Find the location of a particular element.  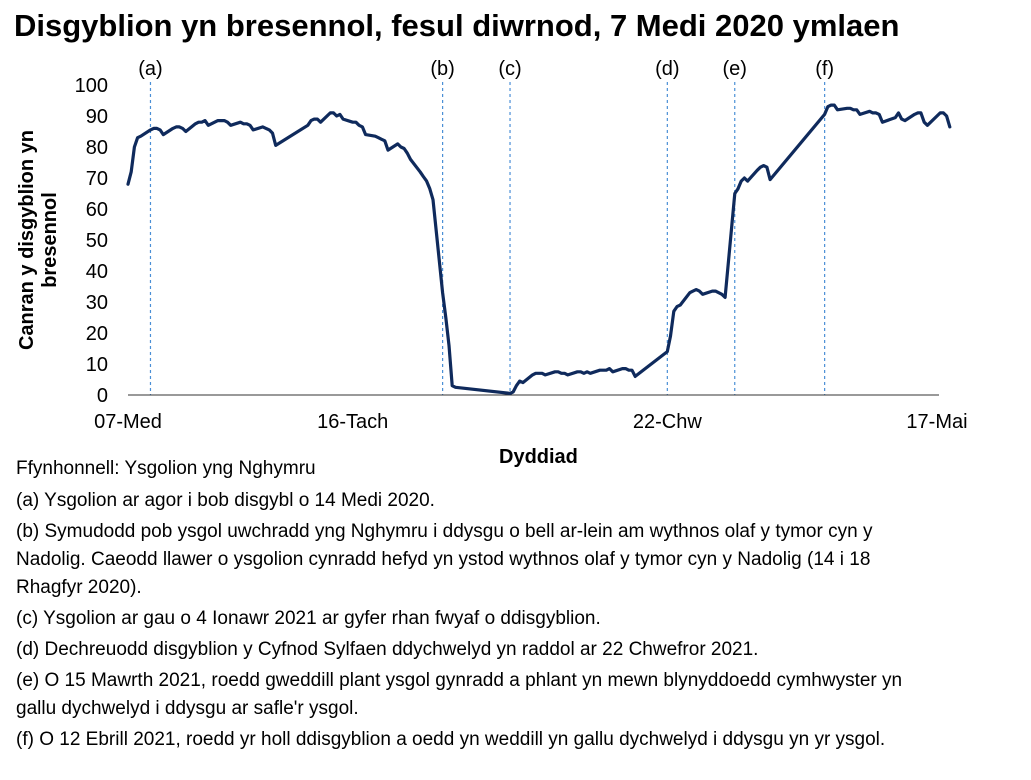

x-tick-label: 07-Med is located at coordinates (128, 422).